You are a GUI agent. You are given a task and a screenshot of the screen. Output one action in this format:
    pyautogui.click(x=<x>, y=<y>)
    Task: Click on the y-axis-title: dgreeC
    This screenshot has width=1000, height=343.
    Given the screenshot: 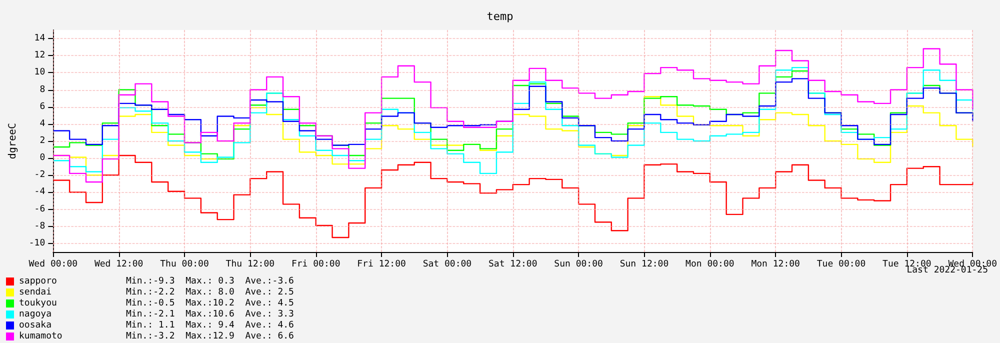 What is the action you would take?
    pyautogui.click(x=13, y=141)
    